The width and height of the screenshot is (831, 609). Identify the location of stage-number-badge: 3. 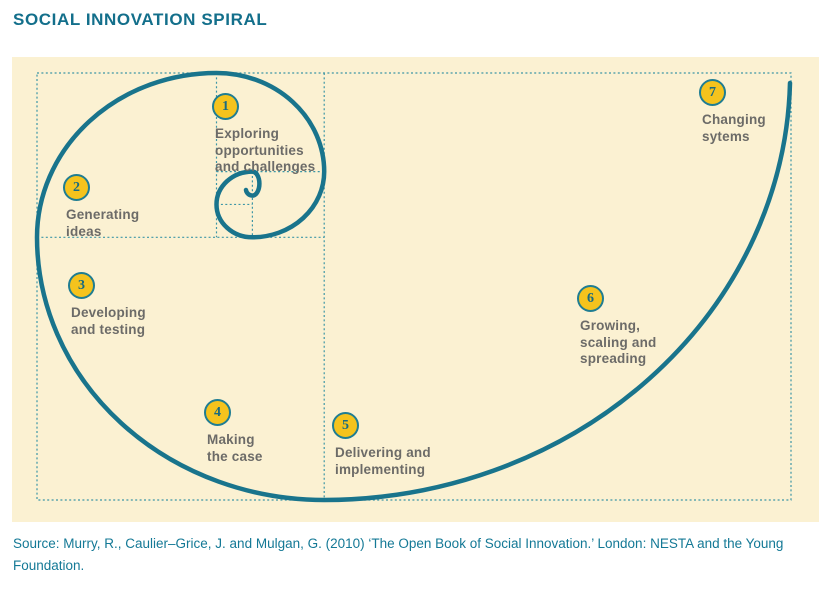
(81, 285).